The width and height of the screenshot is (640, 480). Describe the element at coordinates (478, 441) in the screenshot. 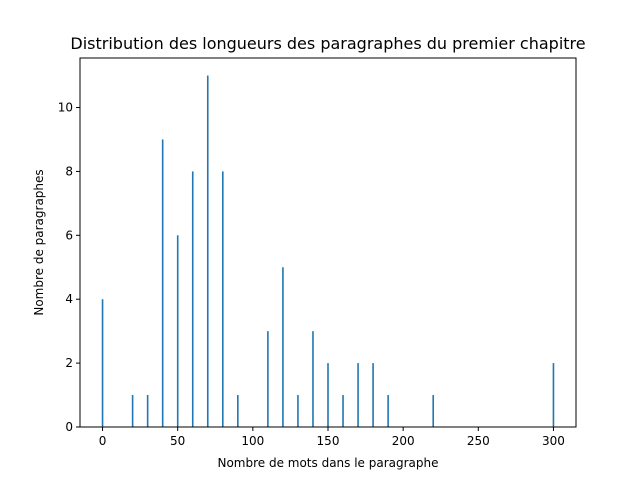

I see `x-tick-label-250: 250` at that location.